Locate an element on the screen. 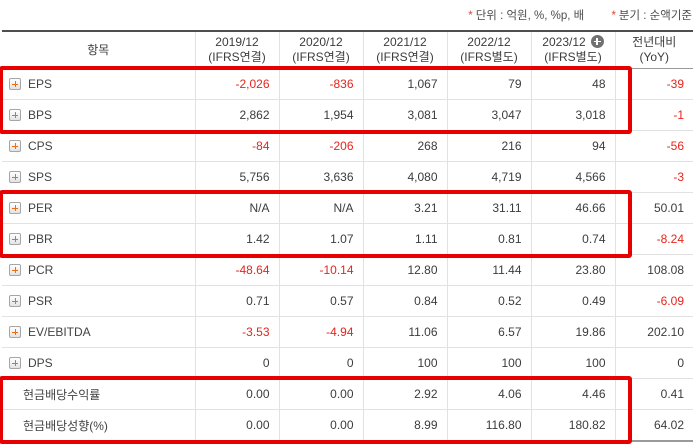 Image resolution: width=695 pixels, height=446 pixels. table-row: EPS -2,026 -836 1,067 79 48 -39 is located at coordinates (347, 84).